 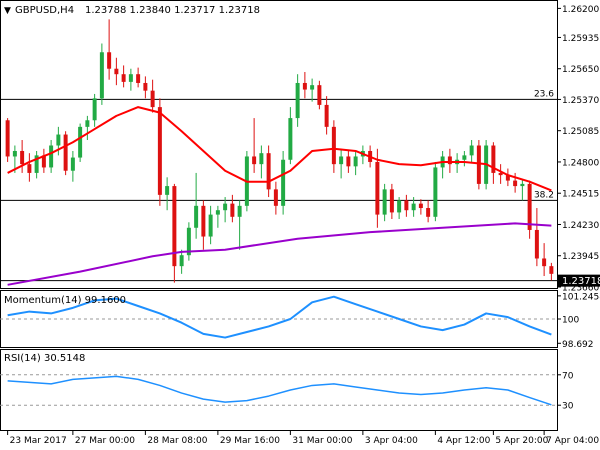 I want to click on fib-level-label: 38.2, so click(x=544, y=195).